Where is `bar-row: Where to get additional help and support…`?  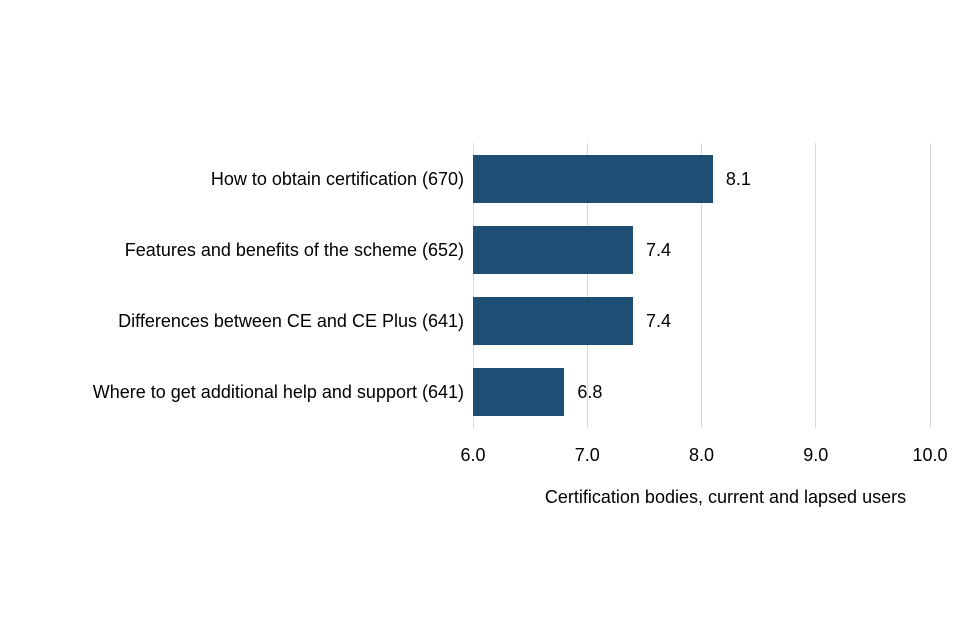 bar-row: Where to get additional help and support… is located at coordinates (511, 392).